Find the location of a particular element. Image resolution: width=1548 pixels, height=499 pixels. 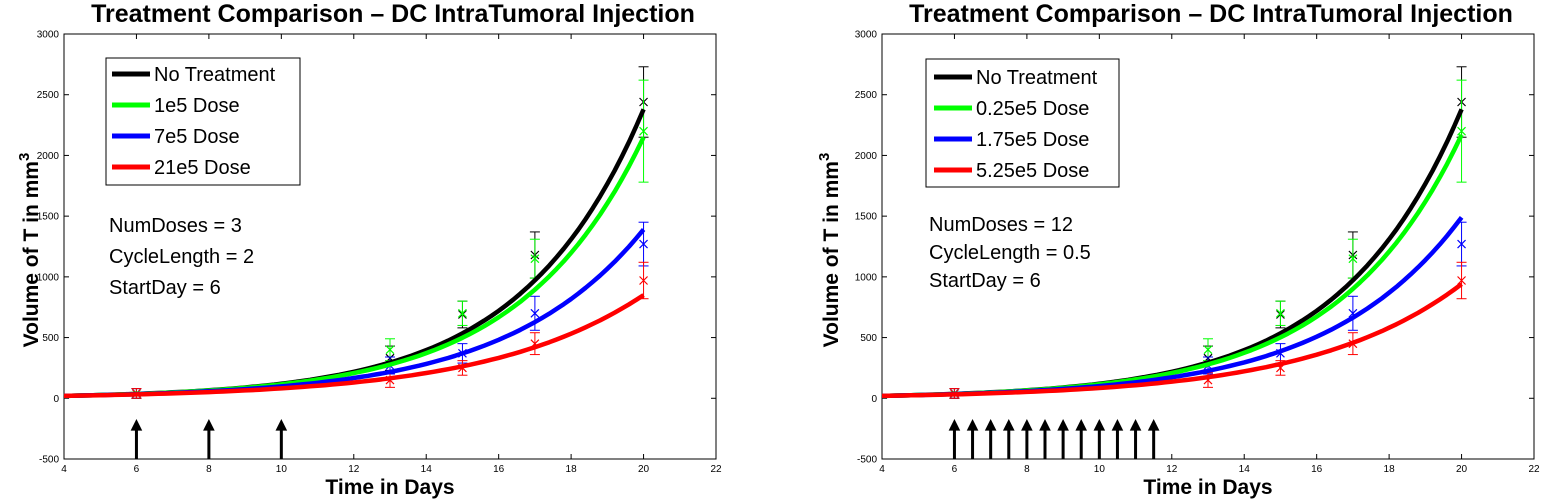

legend-item: 5.25e5 Dose is located at coordinates (1011, 171).